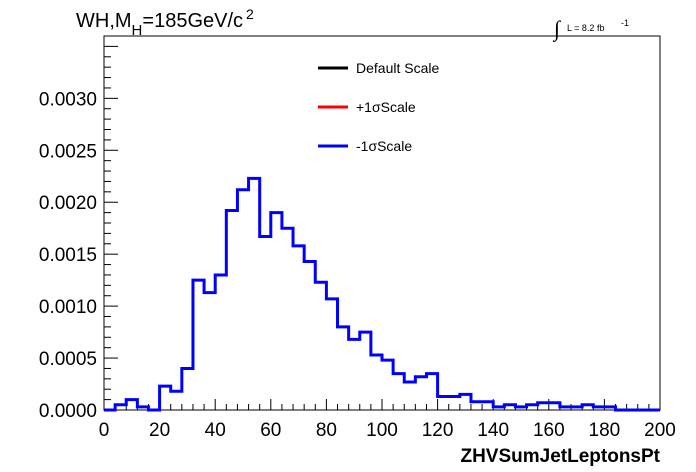 The width and height of the screenshot is (696, 472). What do you see at coordinates (557, 29) in the screenshot?
I see `integral-symbol: ∫` at bounding box center [557, 29].